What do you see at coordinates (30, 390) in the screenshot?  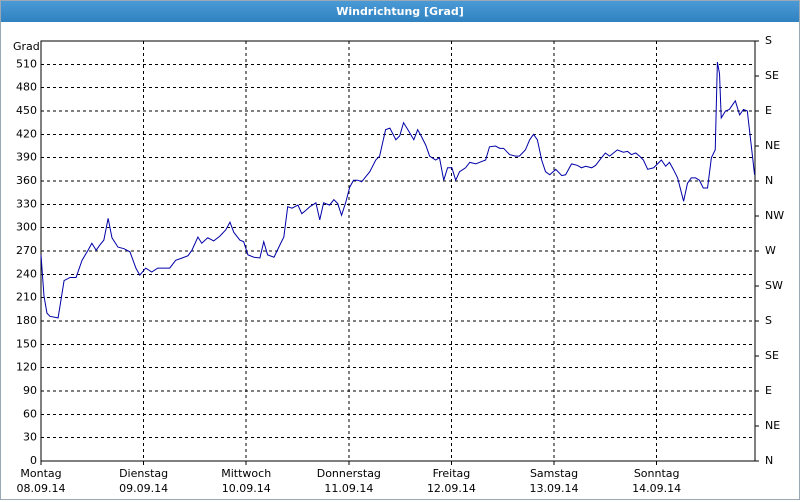 I see `y-tick-label: 90` at bounding box center [30, 390].